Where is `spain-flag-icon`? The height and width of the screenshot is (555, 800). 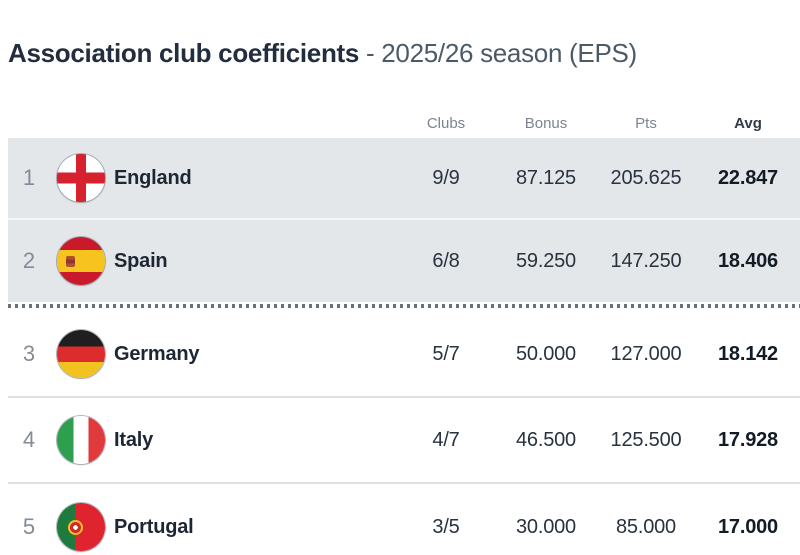
spain-flag-icon is located at coordinates (81, 261).